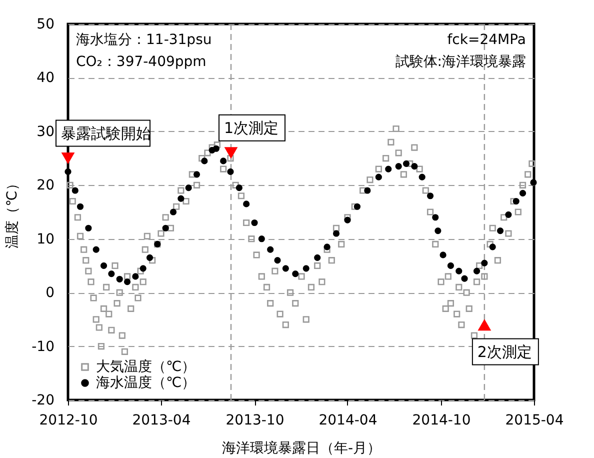 The image size is (594, 458). I want to click on y-tick-label: 10, so click(45, 239).